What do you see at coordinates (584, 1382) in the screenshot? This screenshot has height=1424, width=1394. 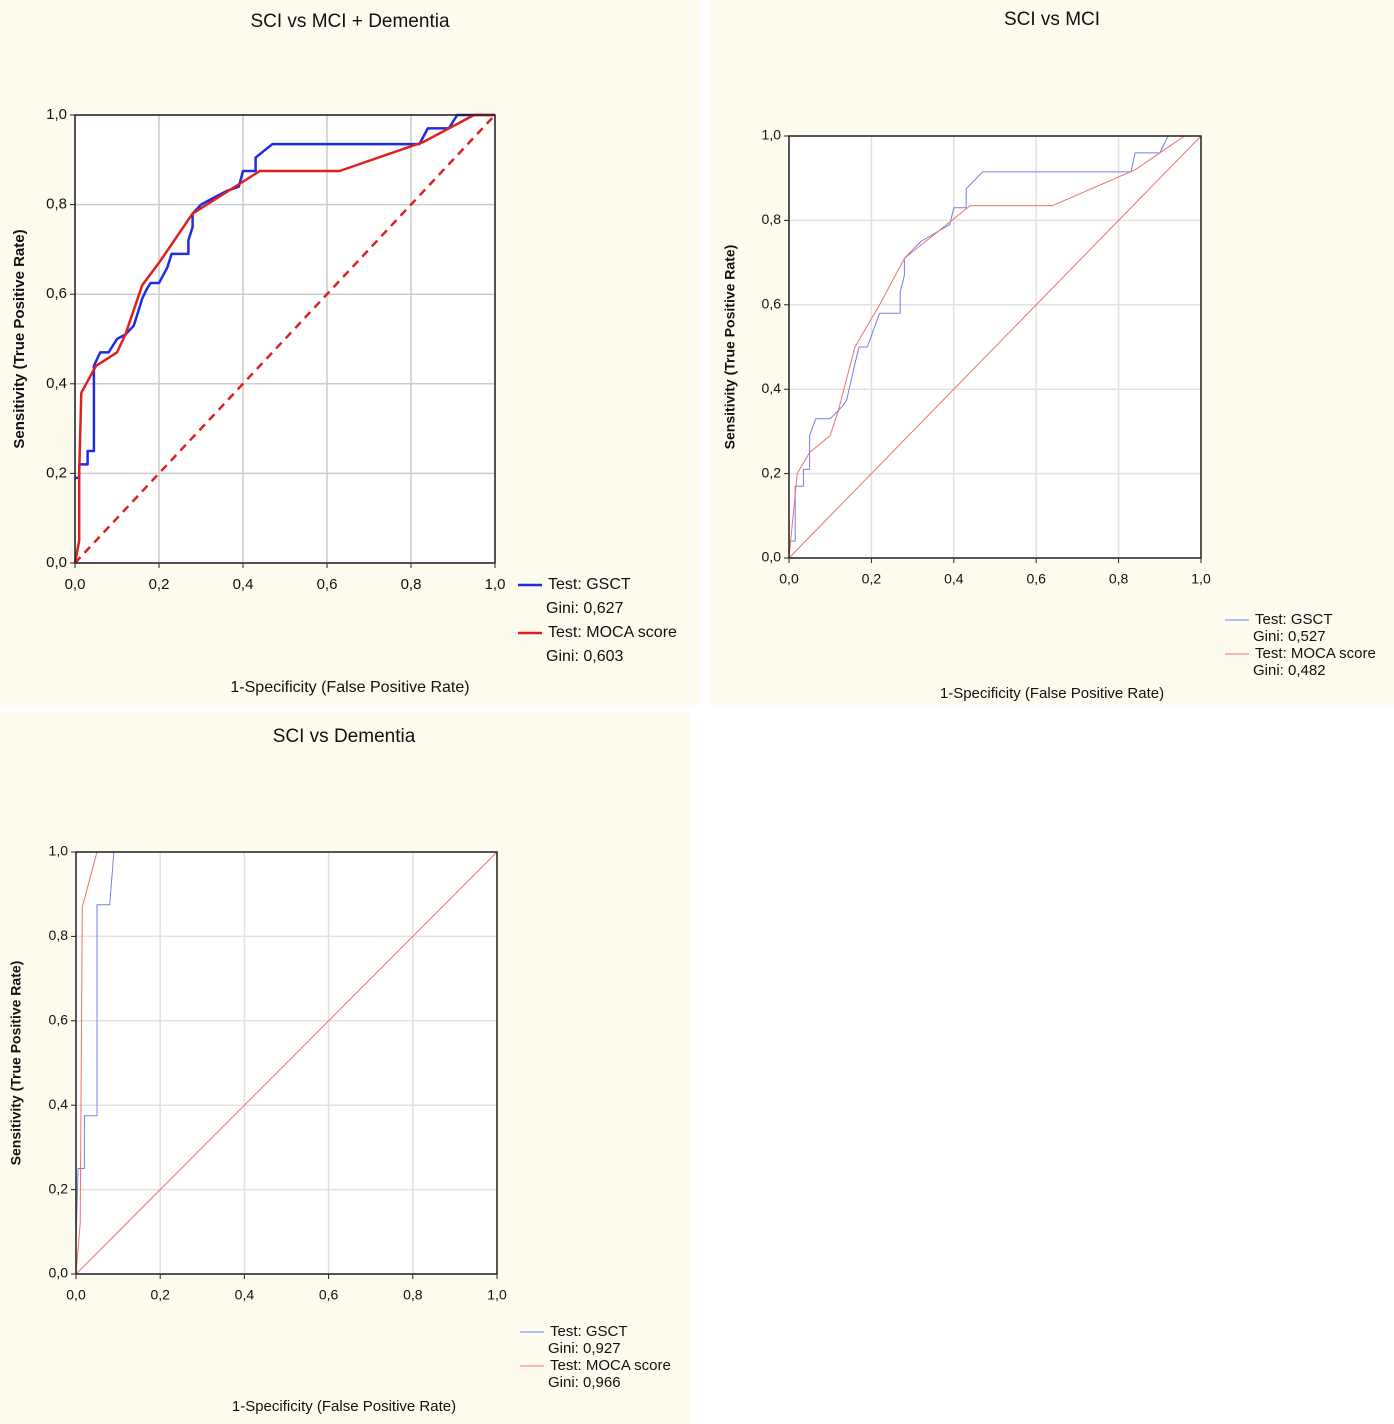 I see `legend-note: Gini: 0,966` at bounding box center [584, 1382].